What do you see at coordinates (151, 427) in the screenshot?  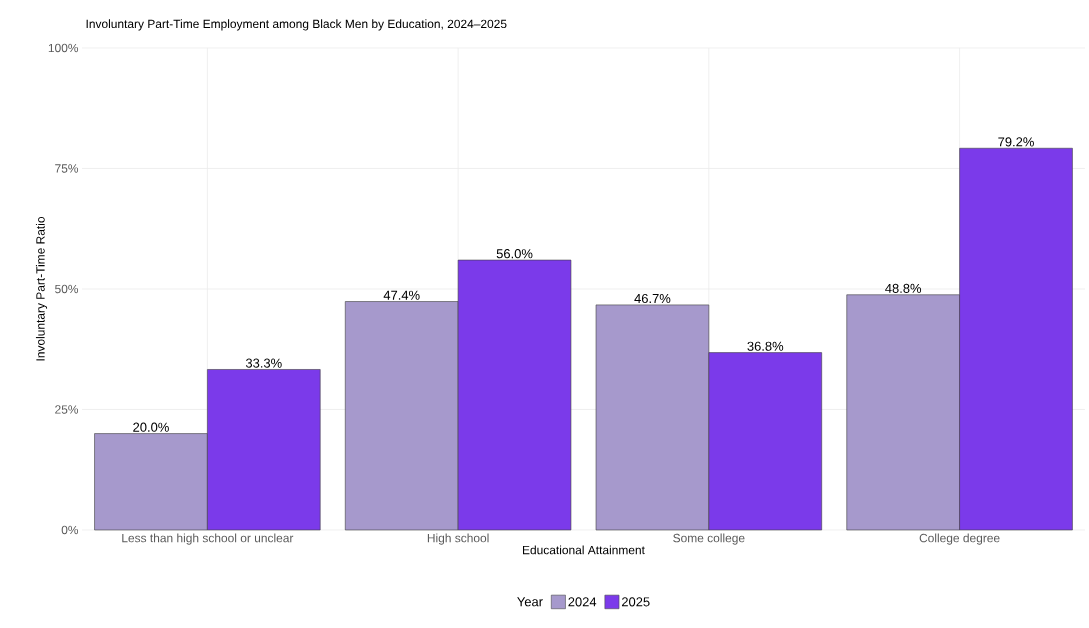 I see `data-label: 20.0%` at bounding box center [151, 427].